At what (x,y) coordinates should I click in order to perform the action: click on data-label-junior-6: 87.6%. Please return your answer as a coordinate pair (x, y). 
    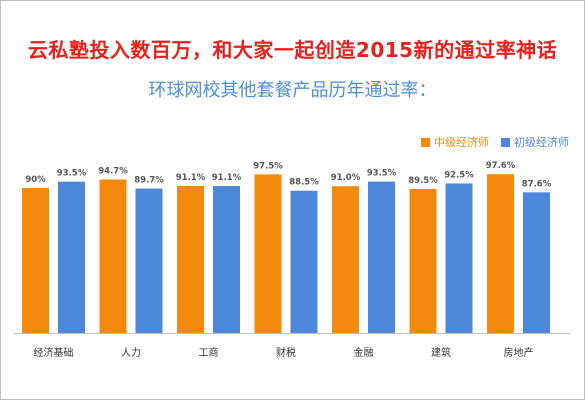
    Looking at the image, I should click on (537, 184).